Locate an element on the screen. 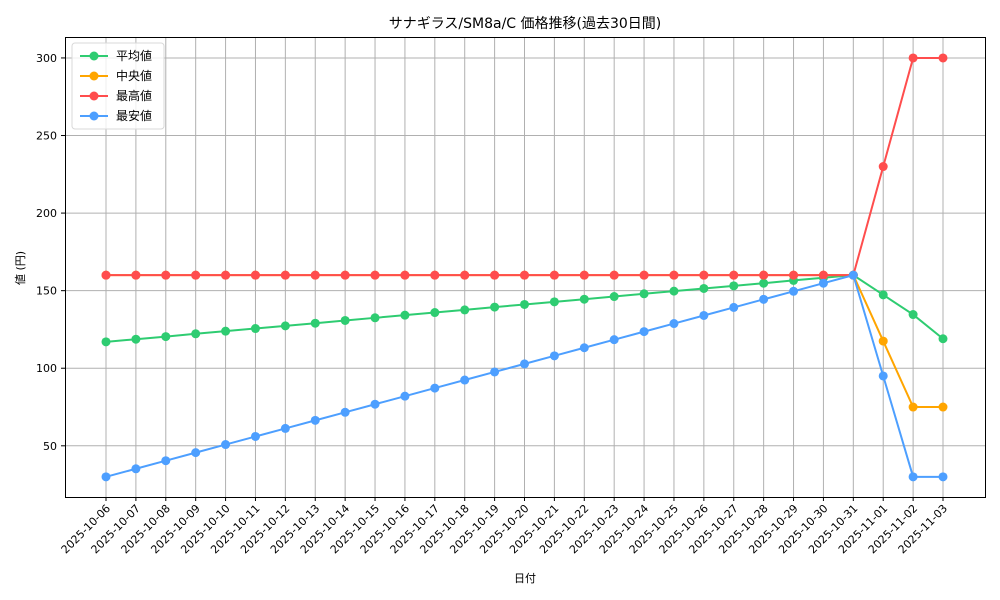 The height and width of the screenshot is (600, 1000). y-axis-label: 値 (円) is located at coordinates (20, 268).